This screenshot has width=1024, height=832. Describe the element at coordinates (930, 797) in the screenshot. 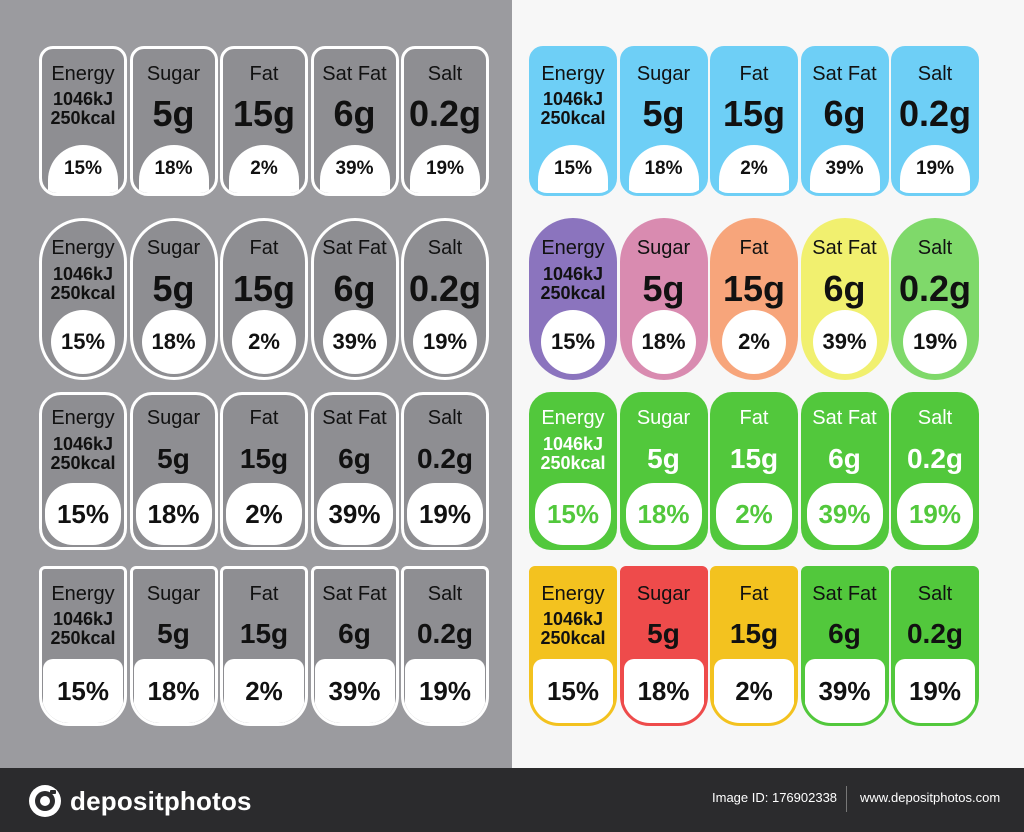

I see `site-url: www.depositphotos.com` at that location.